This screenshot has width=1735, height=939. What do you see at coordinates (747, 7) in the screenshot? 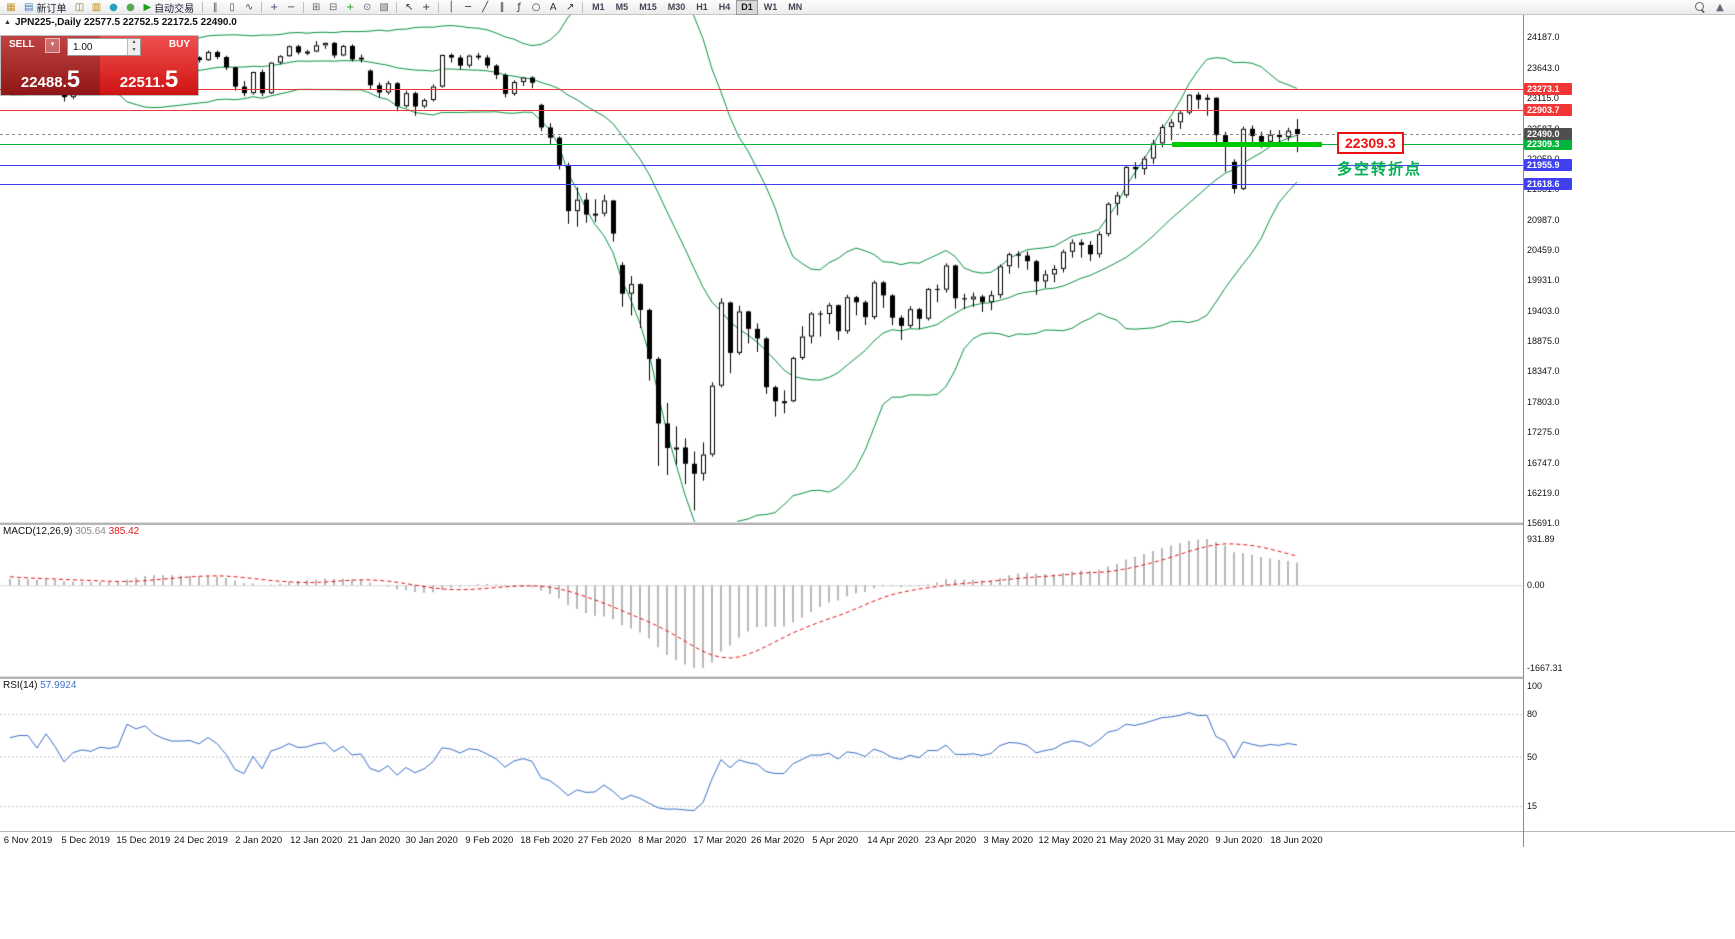
I see `timeframe-d1-button: D1` at bounding box center [747, 7].